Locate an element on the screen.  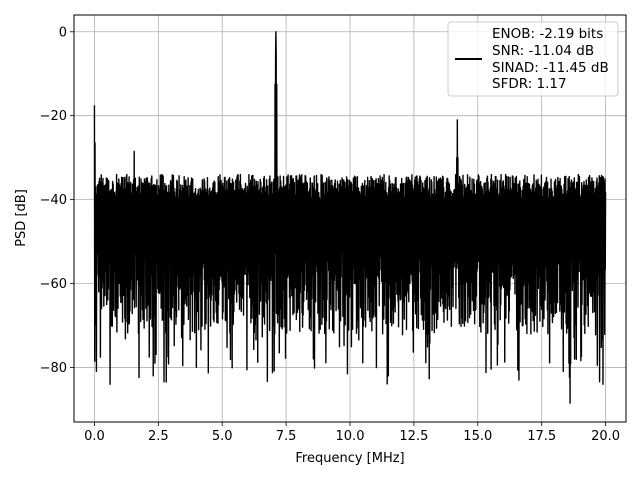
y-tick-label: −20 is located at coordinates (53, 116).